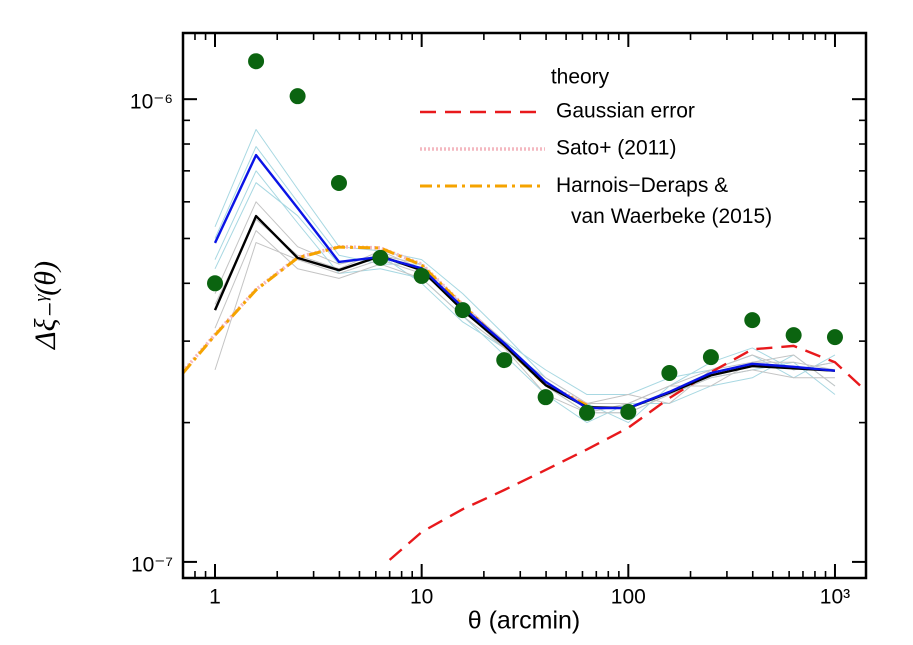 Image resolution: width=913 pixels, height=645 pixels. What do you see at coordinates (580, 77) in the screenshot?
I see `legend-title: theory` at bounding box center [580, 77].